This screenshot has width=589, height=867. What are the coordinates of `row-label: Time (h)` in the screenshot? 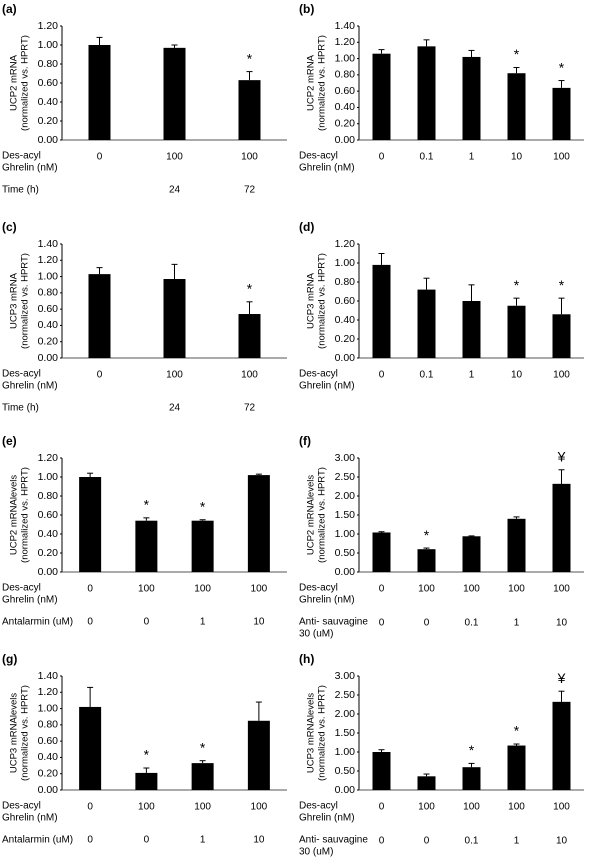 It's located at (20, 408).